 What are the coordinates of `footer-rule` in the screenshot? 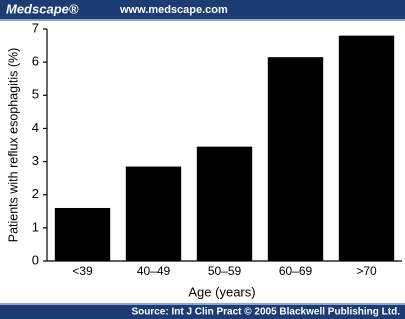 It's located at (202, 304).